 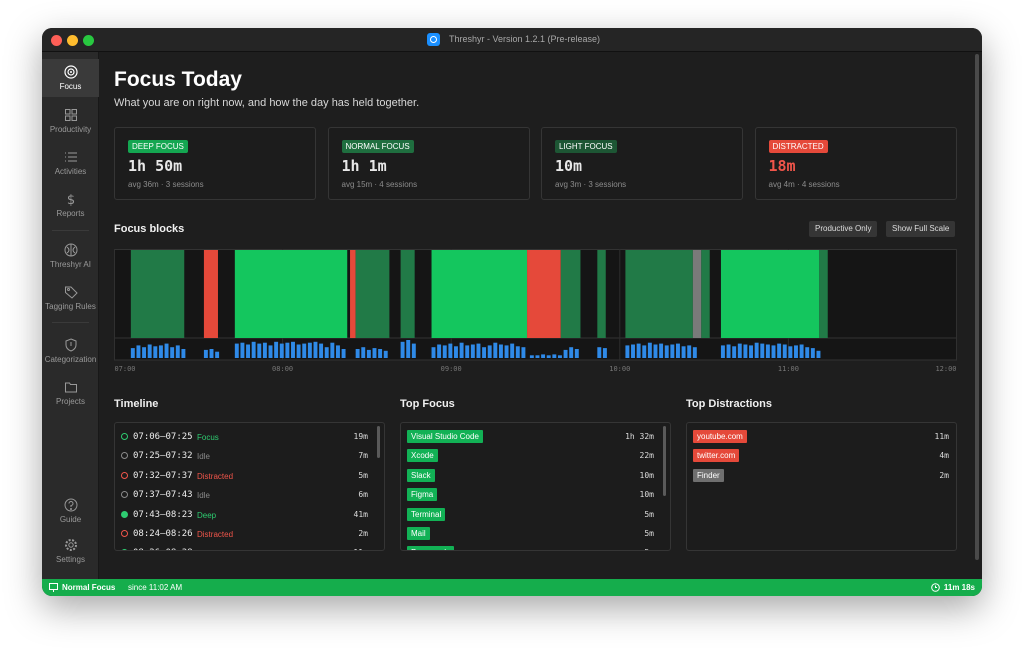 What do you see at coordinates (136, 404) in the screenshot?
I see `section-title: Timeline` at bounding box center [136, 404].